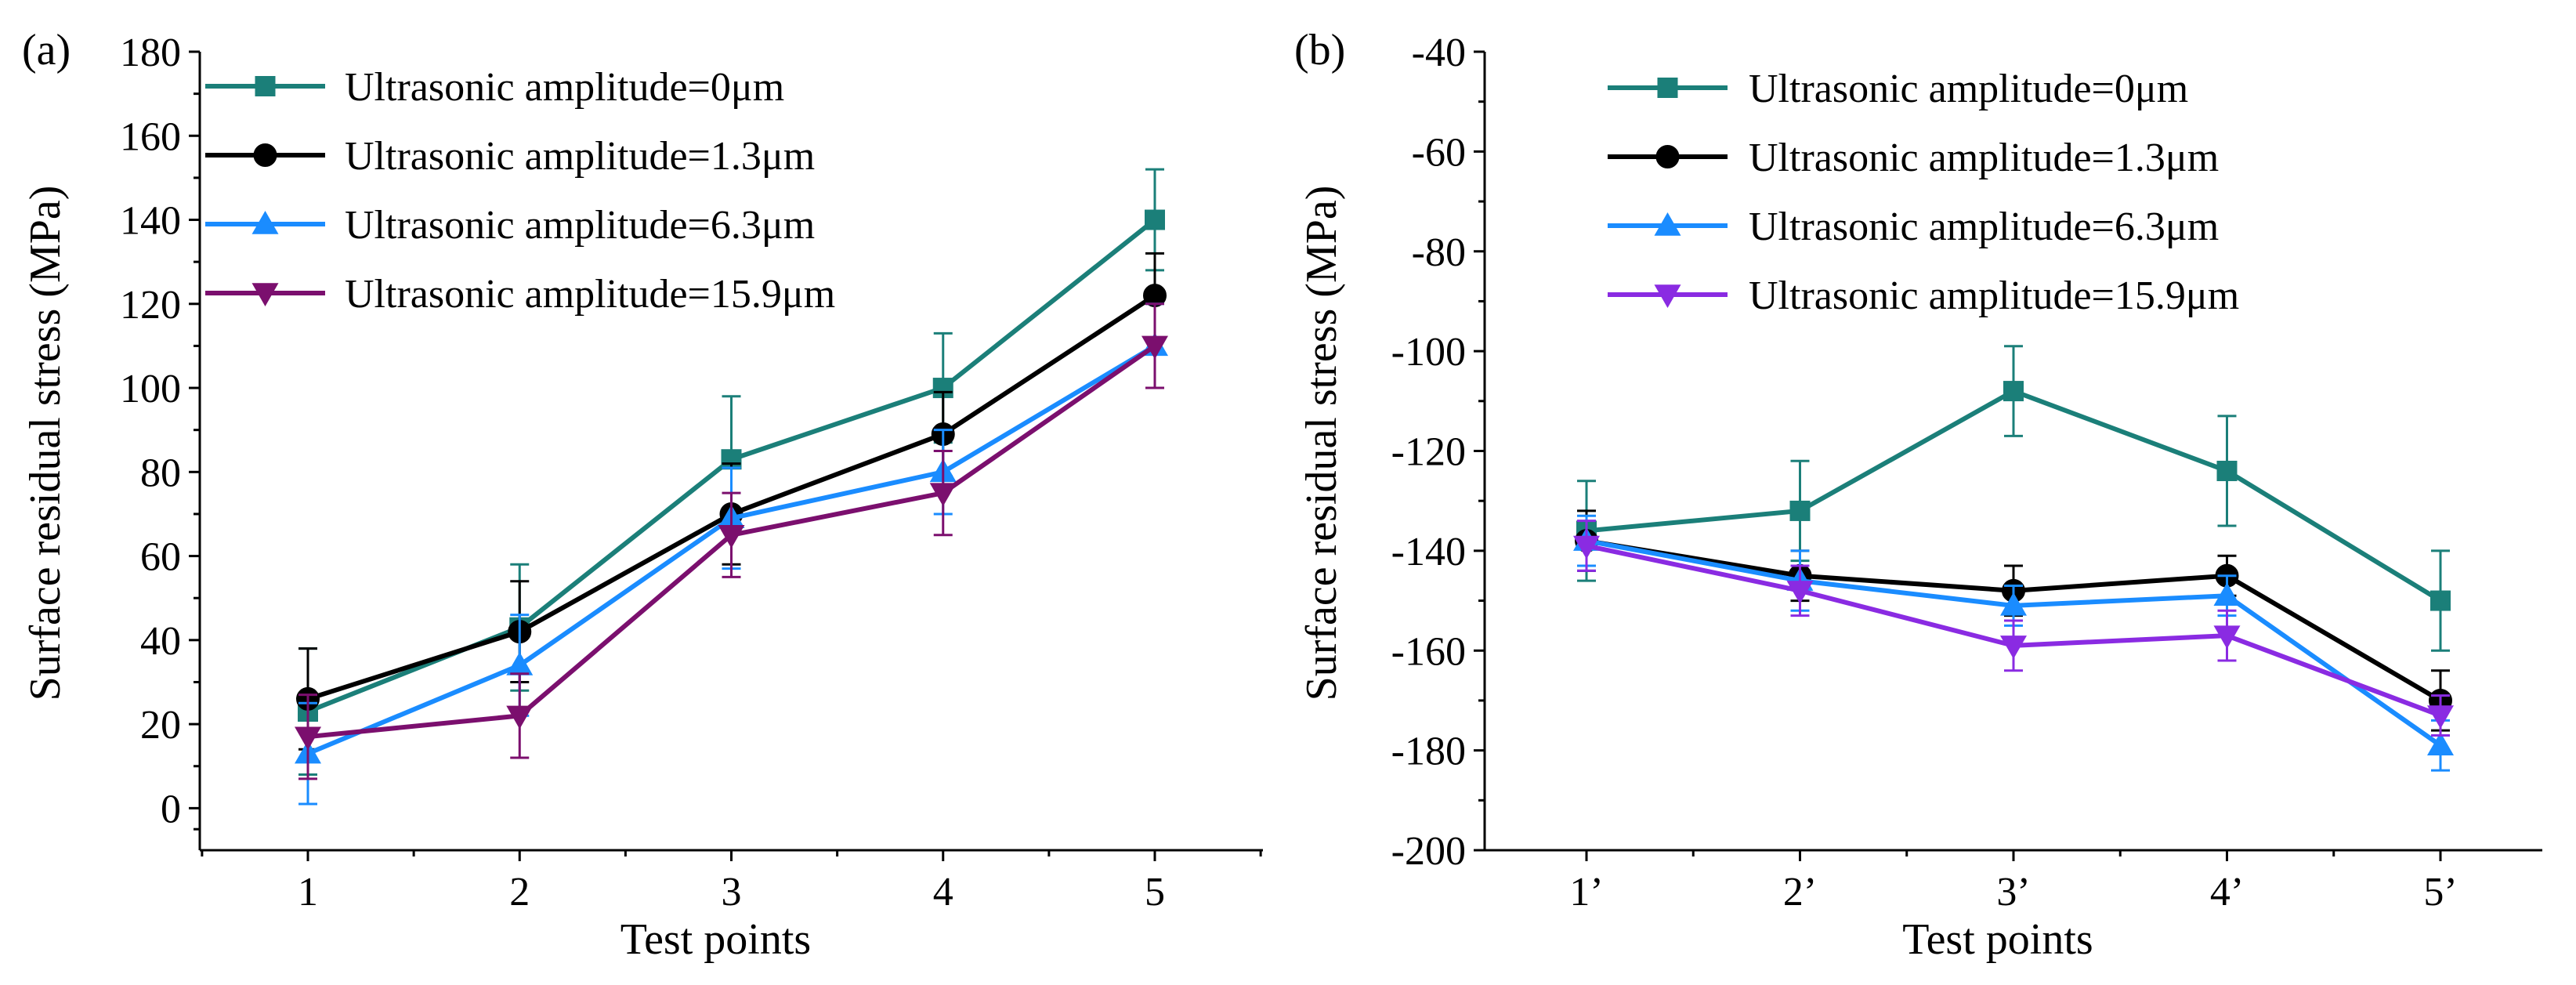 Image resolution: width=2576 pixels, height=985 pixels. Describe the element at coordinates (1155, 892) in the screenshot. I see `x-tick-label: 5` at that location.